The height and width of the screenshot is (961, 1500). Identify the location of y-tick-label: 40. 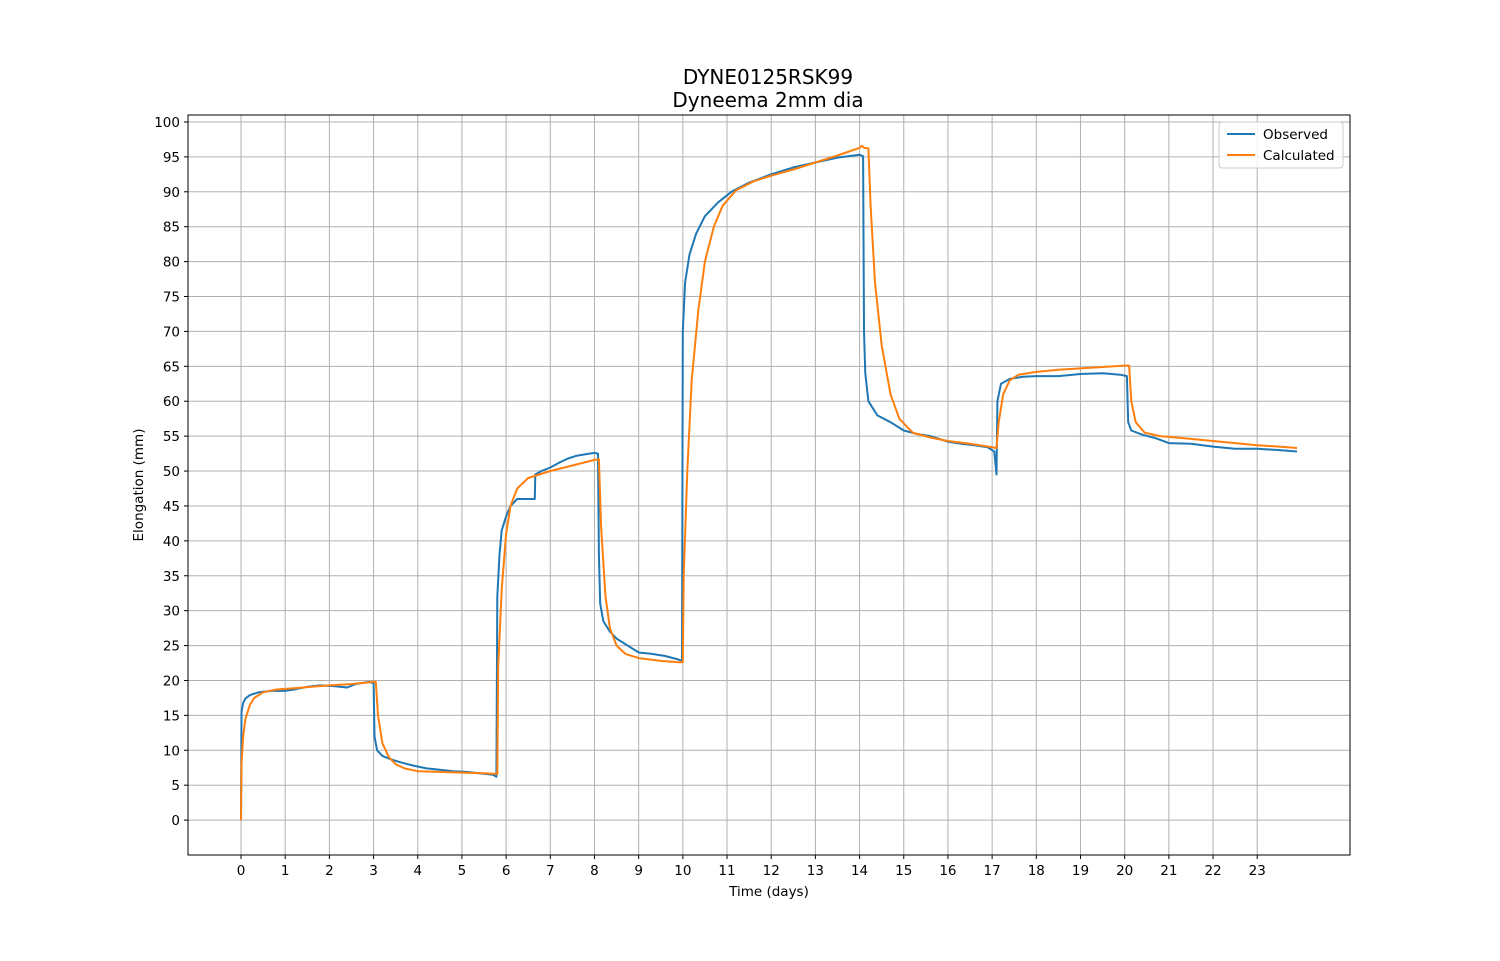
(171, 542).